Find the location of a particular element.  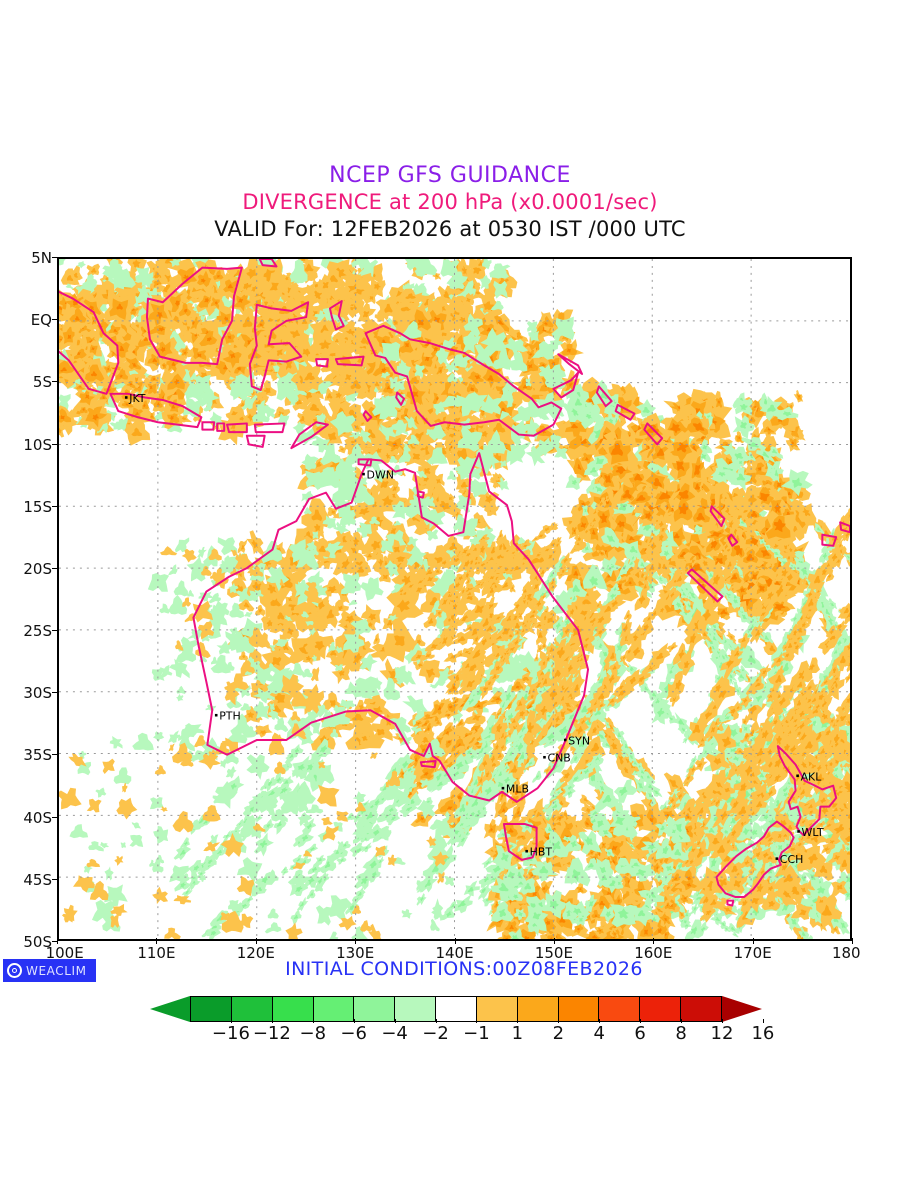

chart-subtitle: DIVERGENCE at 200 hPa (x0.0001/sec) is located at coordinates (450, 202).